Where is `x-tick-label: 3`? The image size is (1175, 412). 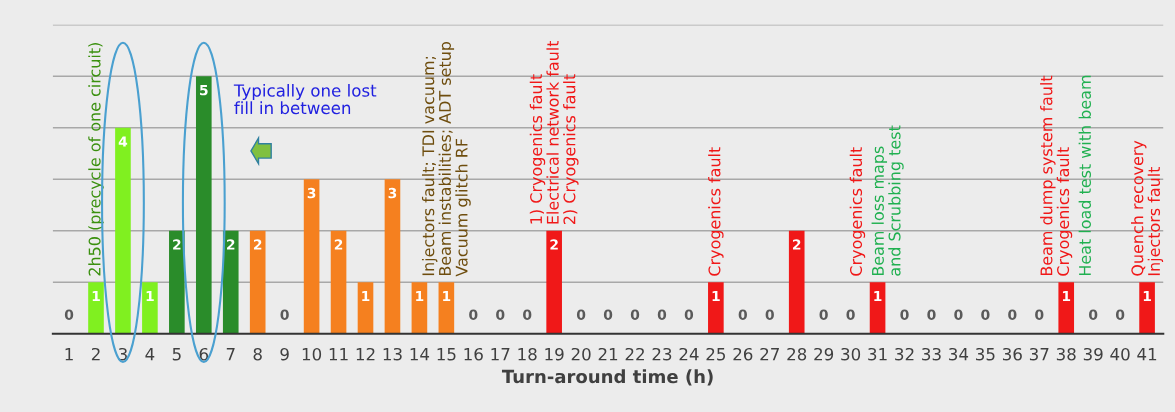
x-tick-label: 3 is located at coordinates (122, 354).